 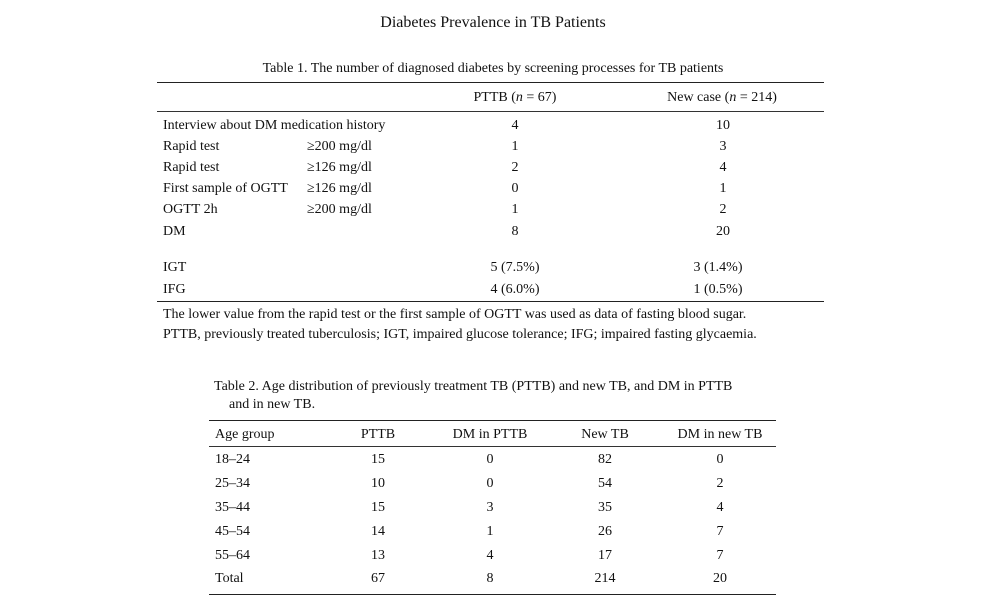 I want to click on table2-row-age: 25–34, so click(x=232, y=483).